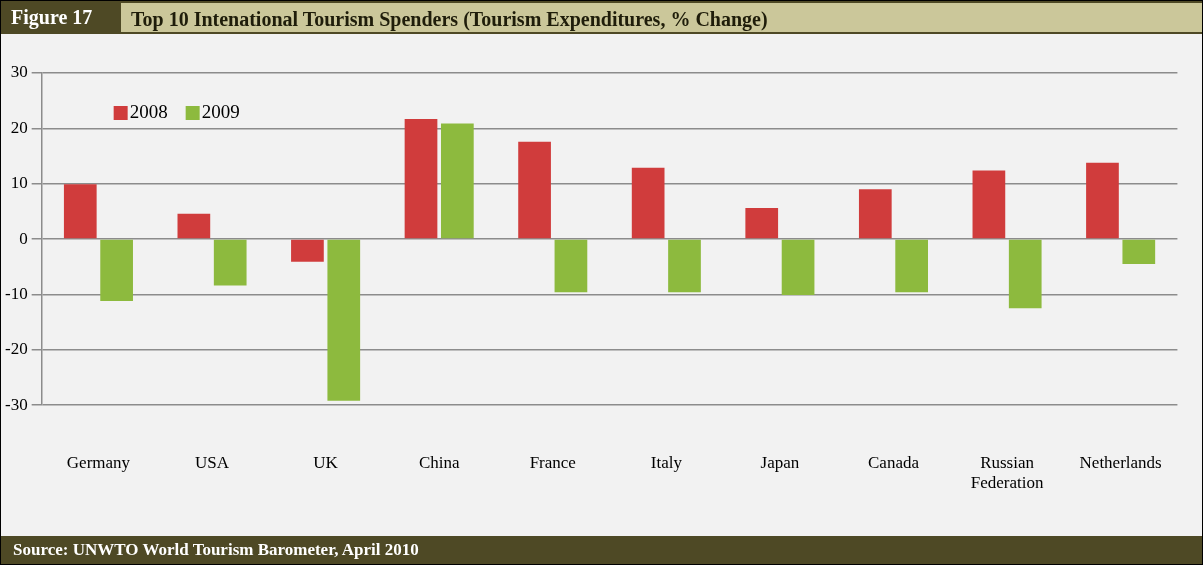  Describe the element at coordinates (893, 462) in the screenshot. I see `x-tick-label: Canada` at that location.